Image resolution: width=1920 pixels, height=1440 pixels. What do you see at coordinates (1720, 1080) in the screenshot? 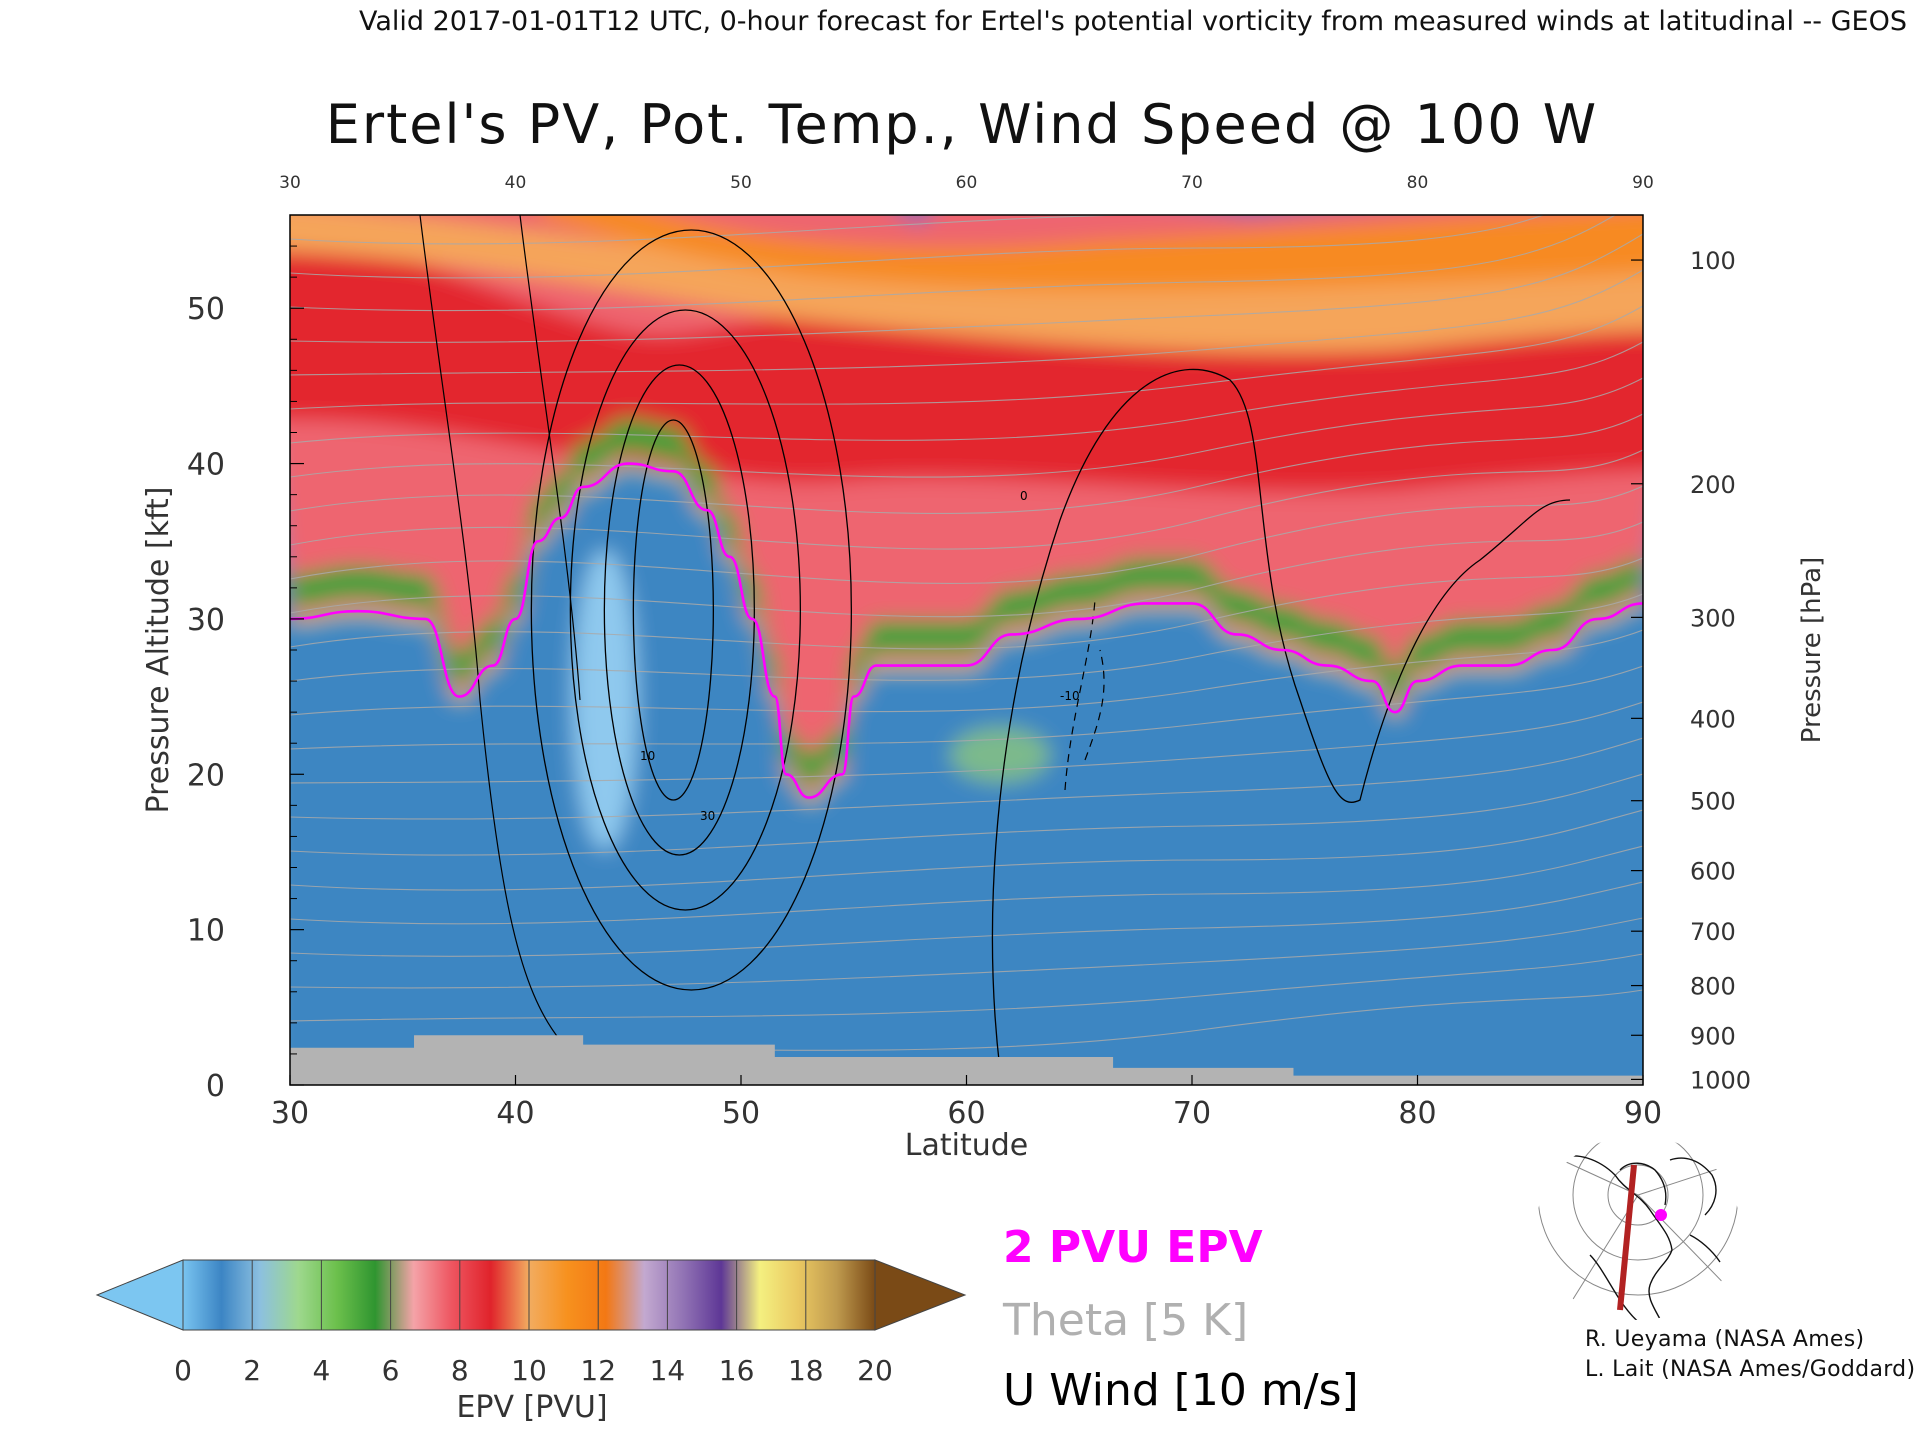
I see `pressure-tick-label: 1000` at bounding box center [1720, 1080].